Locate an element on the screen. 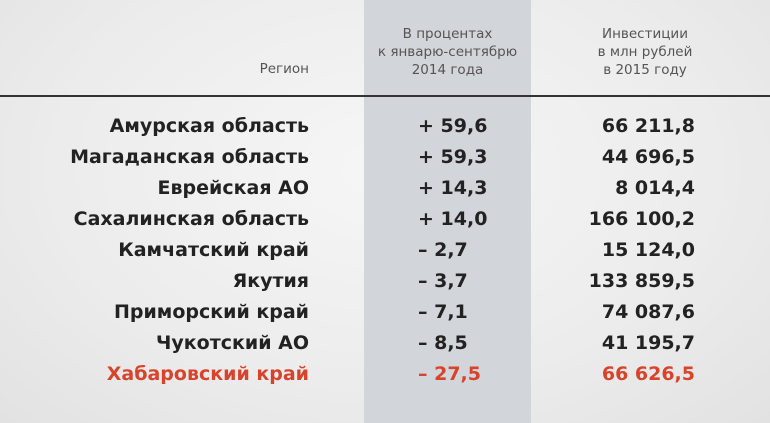 This screenshot has width=770, height=423. percent-change: – 2,7 is located at coordinates (443, 250).